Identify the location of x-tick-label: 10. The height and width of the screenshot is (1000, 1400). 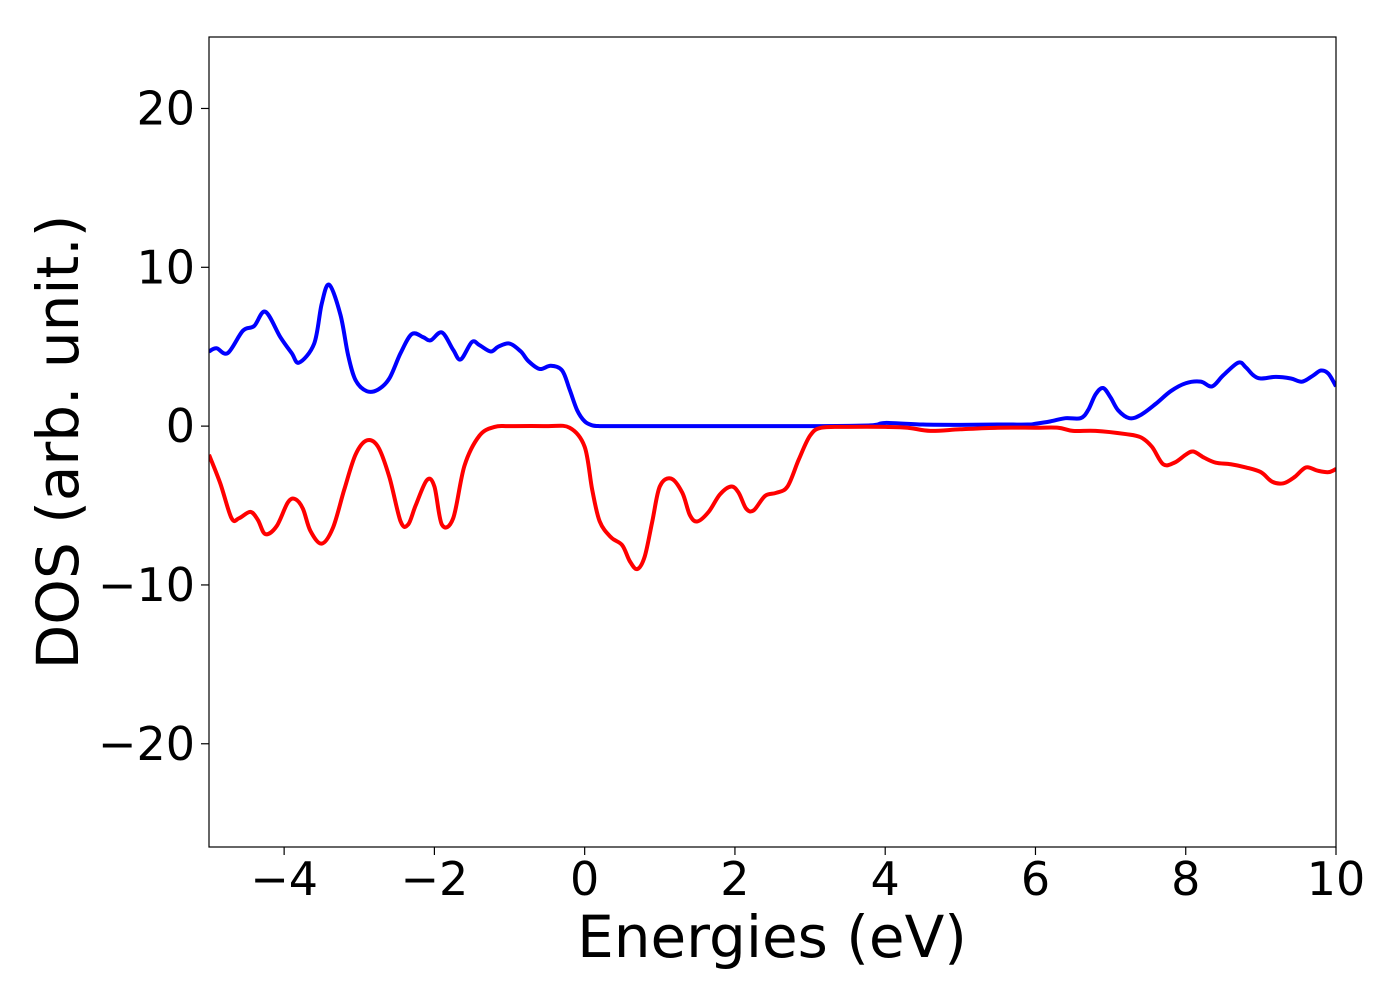
(1336, 879).